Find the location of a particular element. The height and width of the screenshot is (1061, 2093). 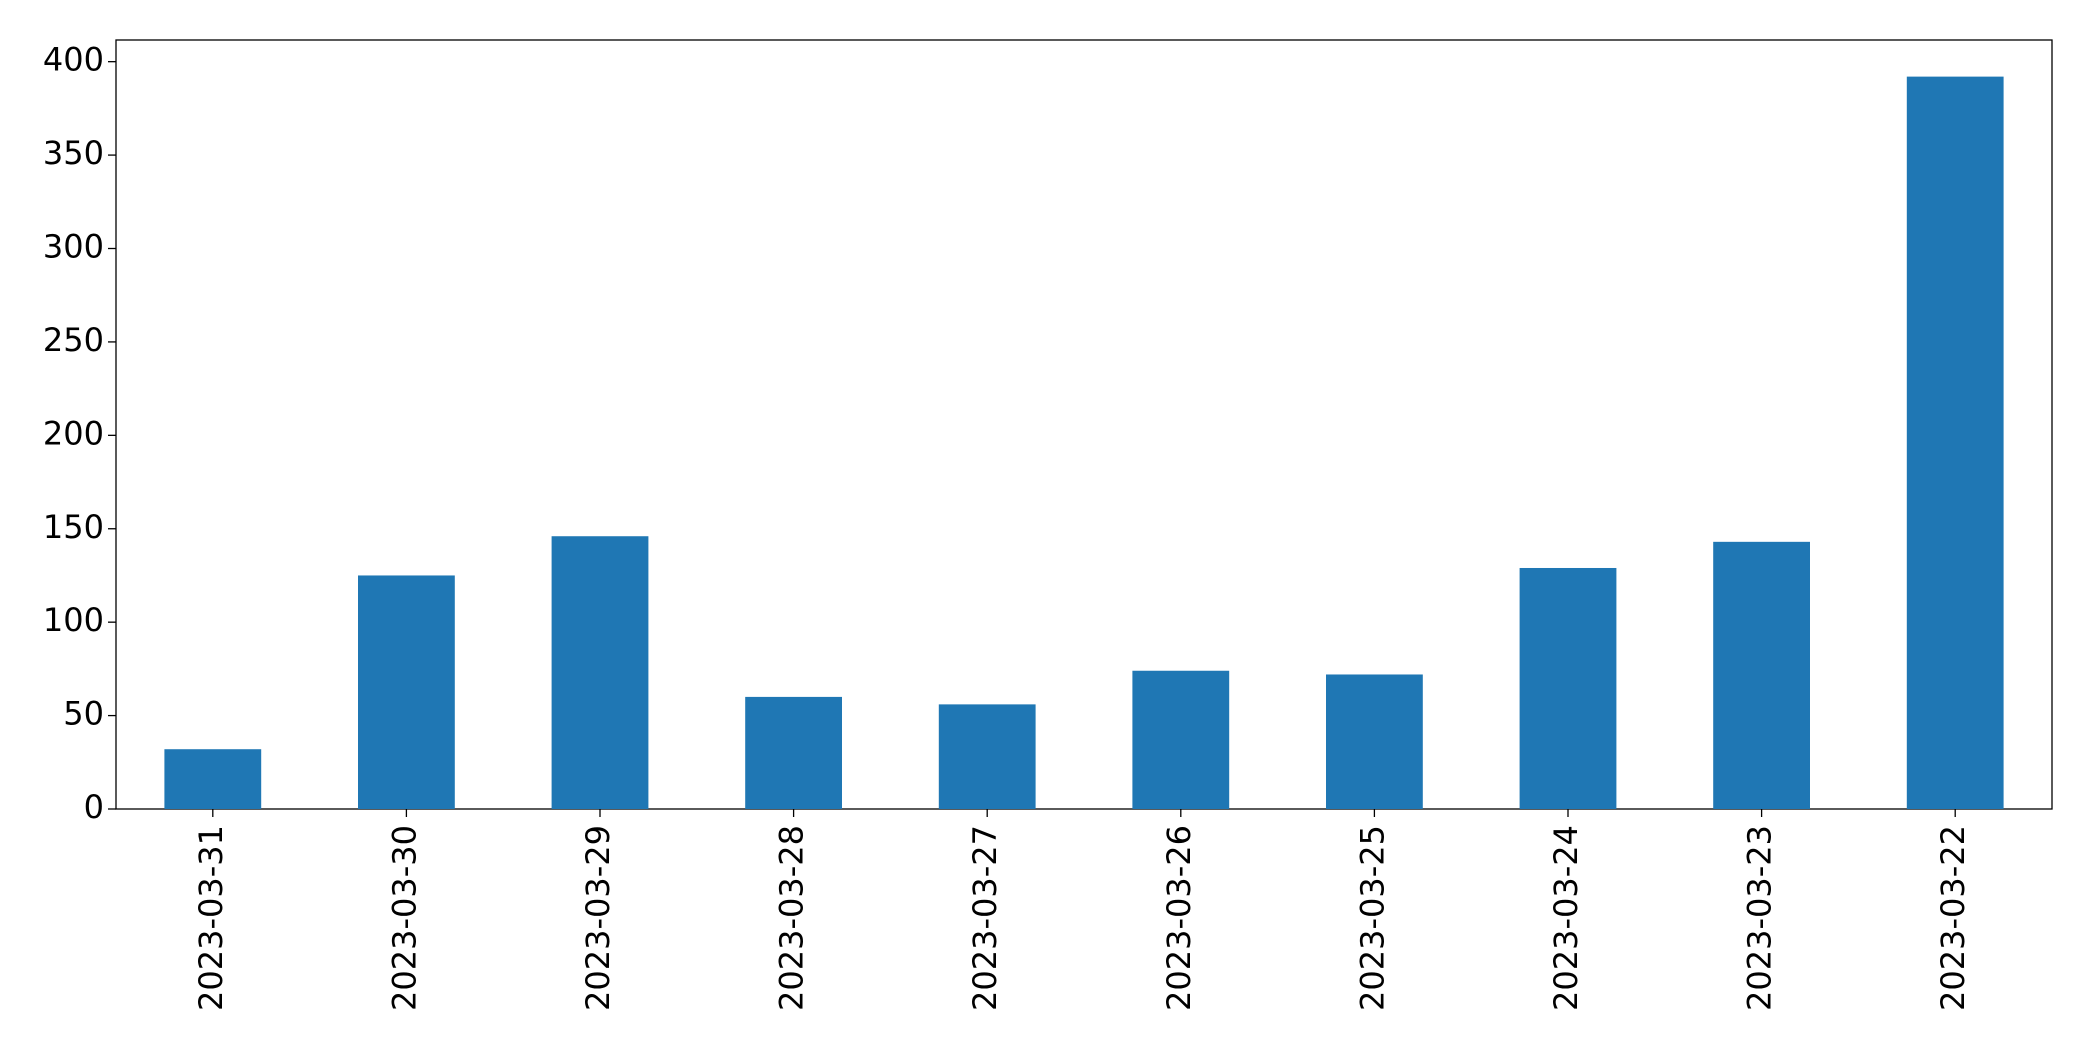

x-tick-label: 2023-03-22 is located at coordinates (1953, 918).